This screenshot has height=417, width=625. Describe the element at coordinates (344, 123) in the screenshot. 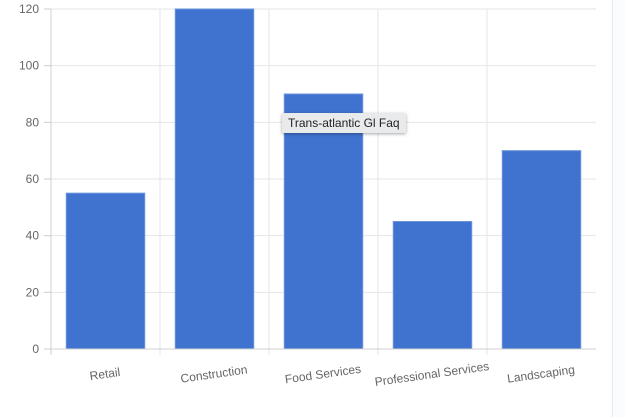

I see `bar-tooltip: Trans-atlantic Gl Faq` at that location.